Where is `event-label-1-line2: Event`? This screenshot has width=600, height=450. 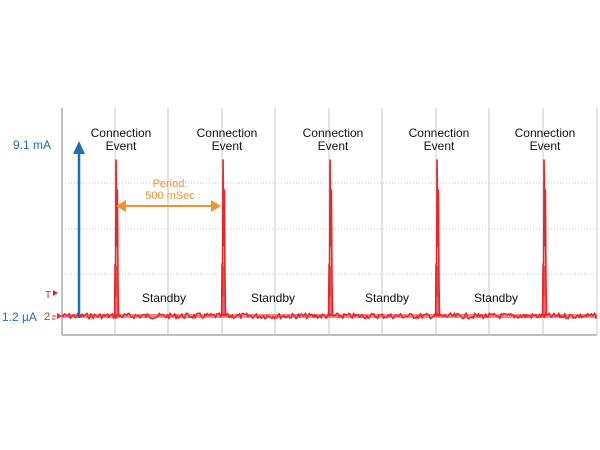
event-label-1-line2: Event is located at coordinates (121, 146).